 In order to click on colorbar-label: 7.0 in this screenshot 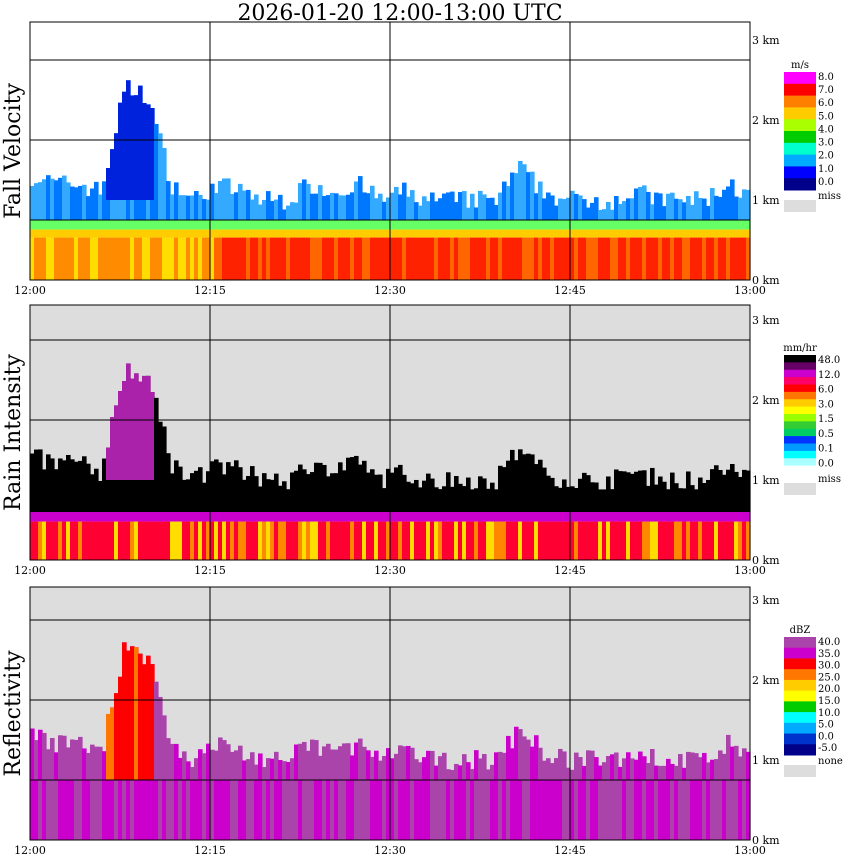, I will do `click(826, 90)`.